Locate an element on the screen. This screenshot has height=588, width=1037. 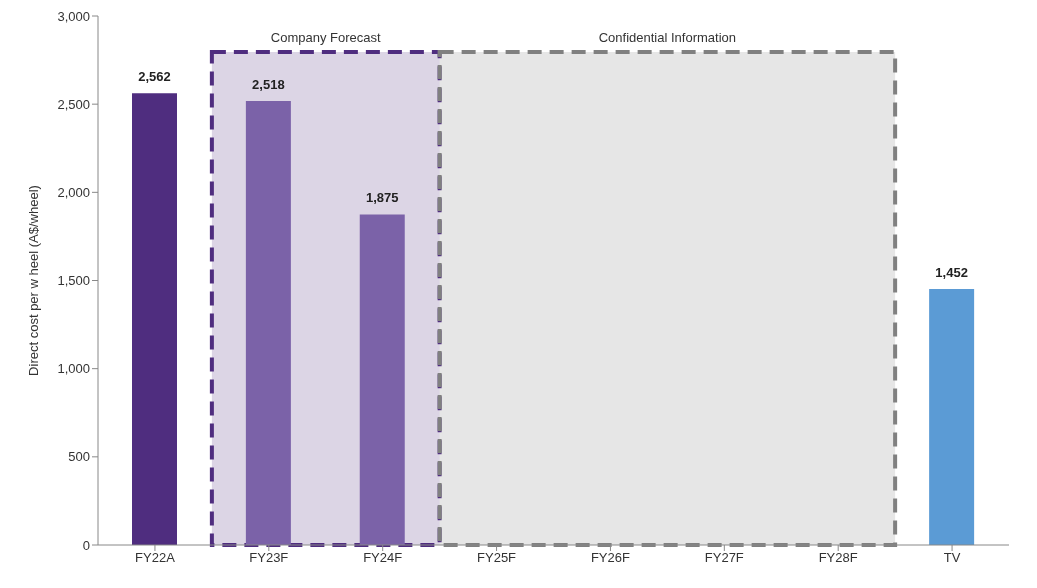
y-tick-label: 3,000 is located at coordinates (73, 16).